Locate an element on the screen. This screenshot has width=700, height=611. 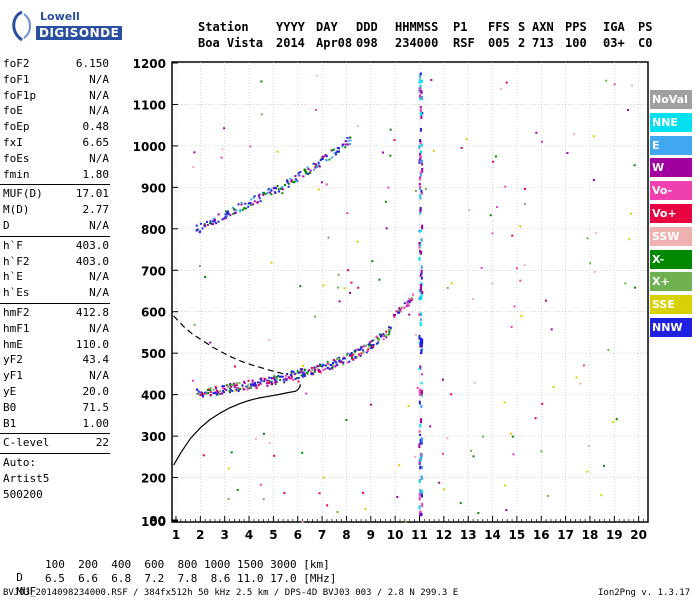
param-name: h`E is located at coordinates (13, 277).